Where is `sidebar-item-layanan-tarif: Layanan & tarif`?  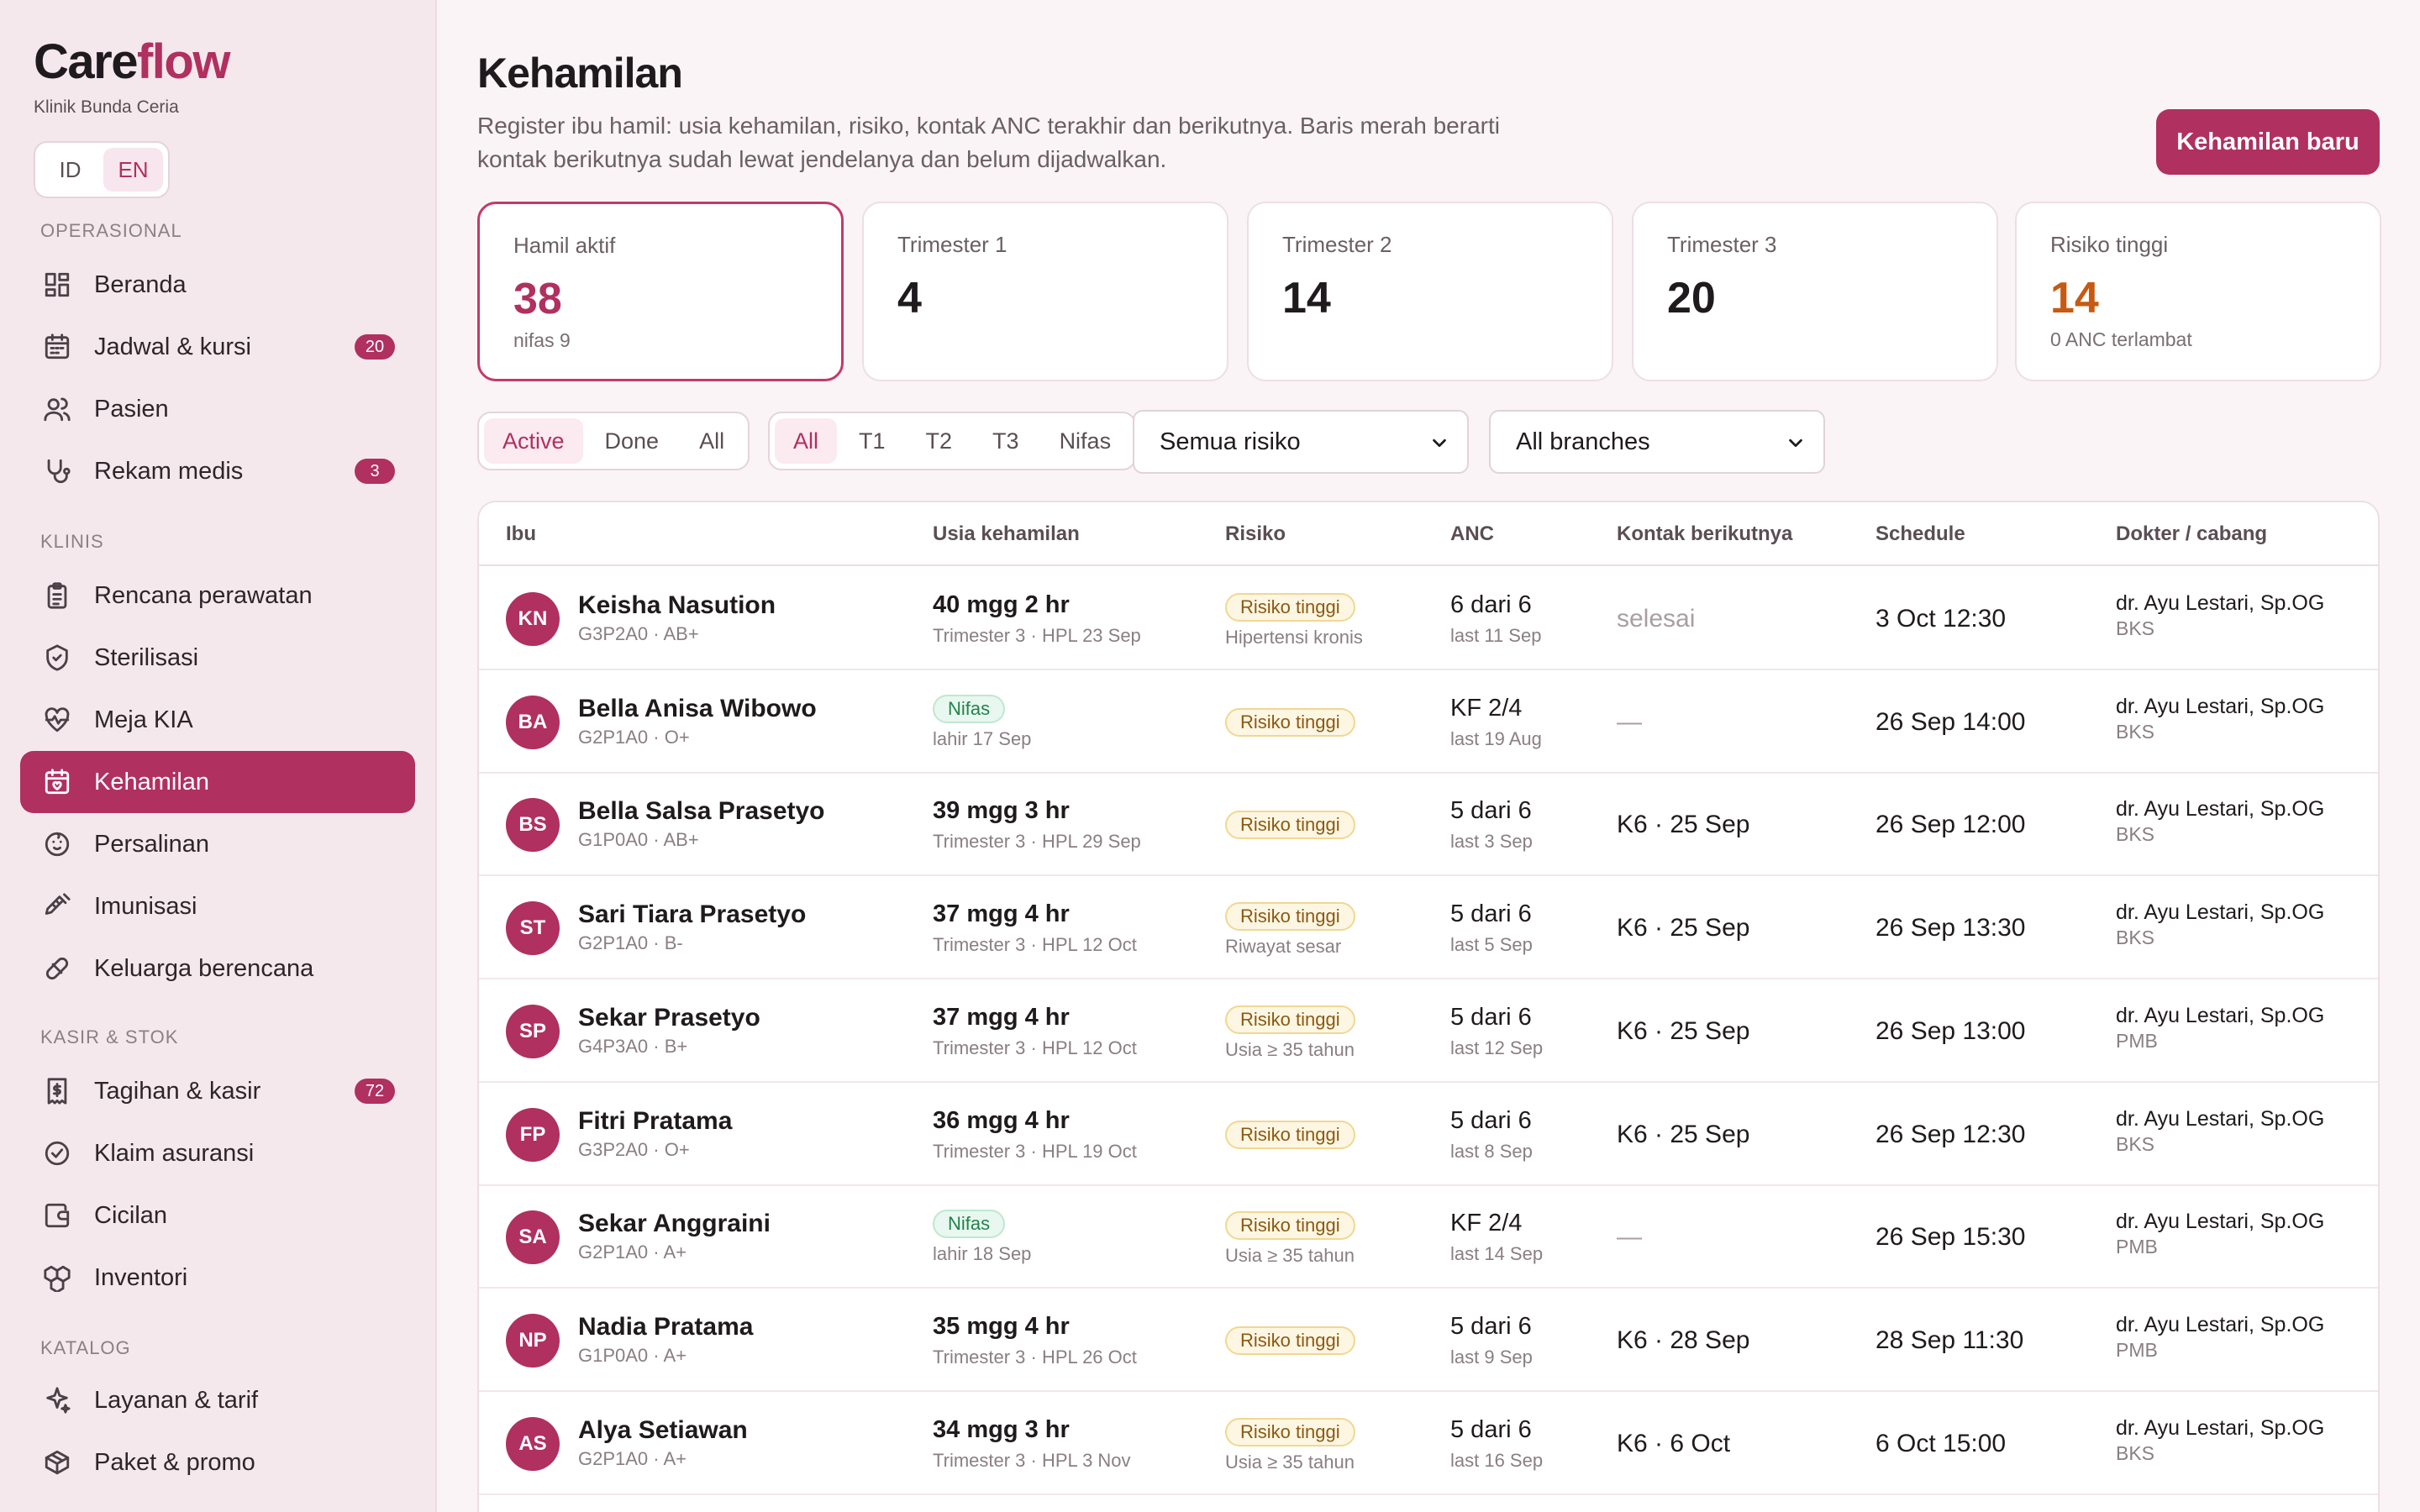
sidebar-item-layanan-tarif: Layanan & tarif is located at coordinates (218, 1400).